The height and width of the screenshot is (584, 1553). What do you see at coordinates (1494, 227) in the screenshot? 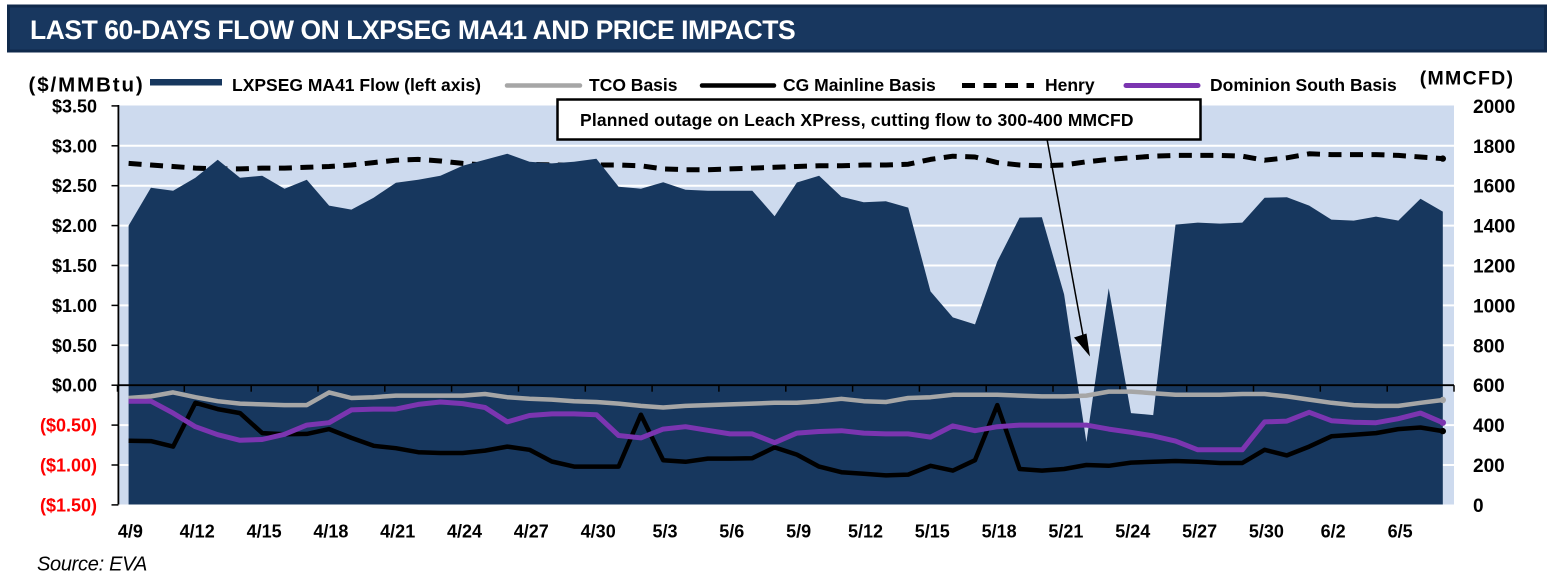
I see `svg-text: 1400` at bounding box center [1494, 227].